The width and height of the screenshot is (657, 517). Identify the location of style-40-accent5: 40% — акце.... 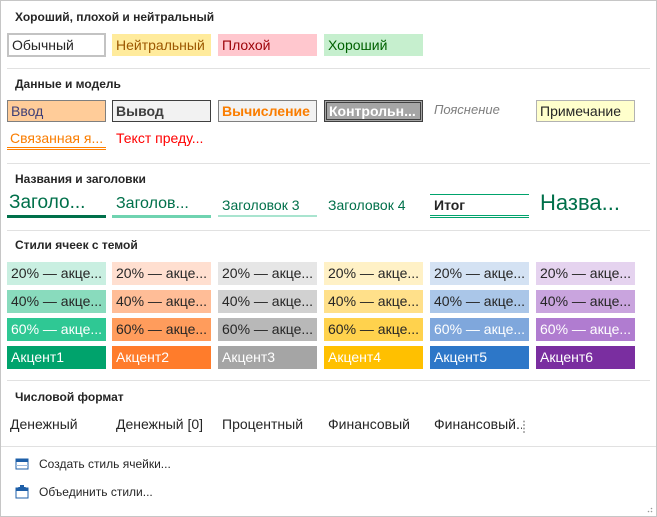
(479, 301).